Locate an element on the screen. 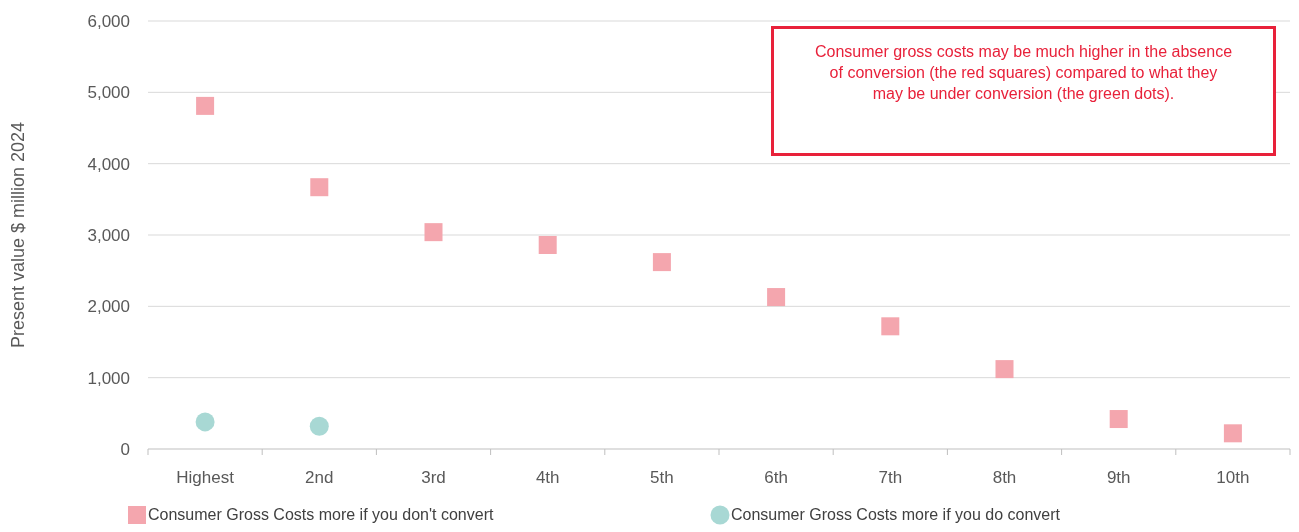  y-tick-label: 3,000 is located at coordinates (108, 235).